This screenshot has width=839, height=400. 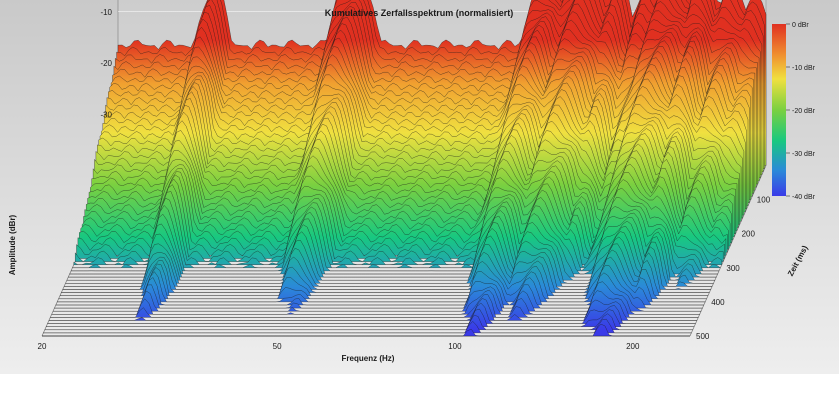 I want to click on z-tick-label: 200, so click(x=749, y=234).